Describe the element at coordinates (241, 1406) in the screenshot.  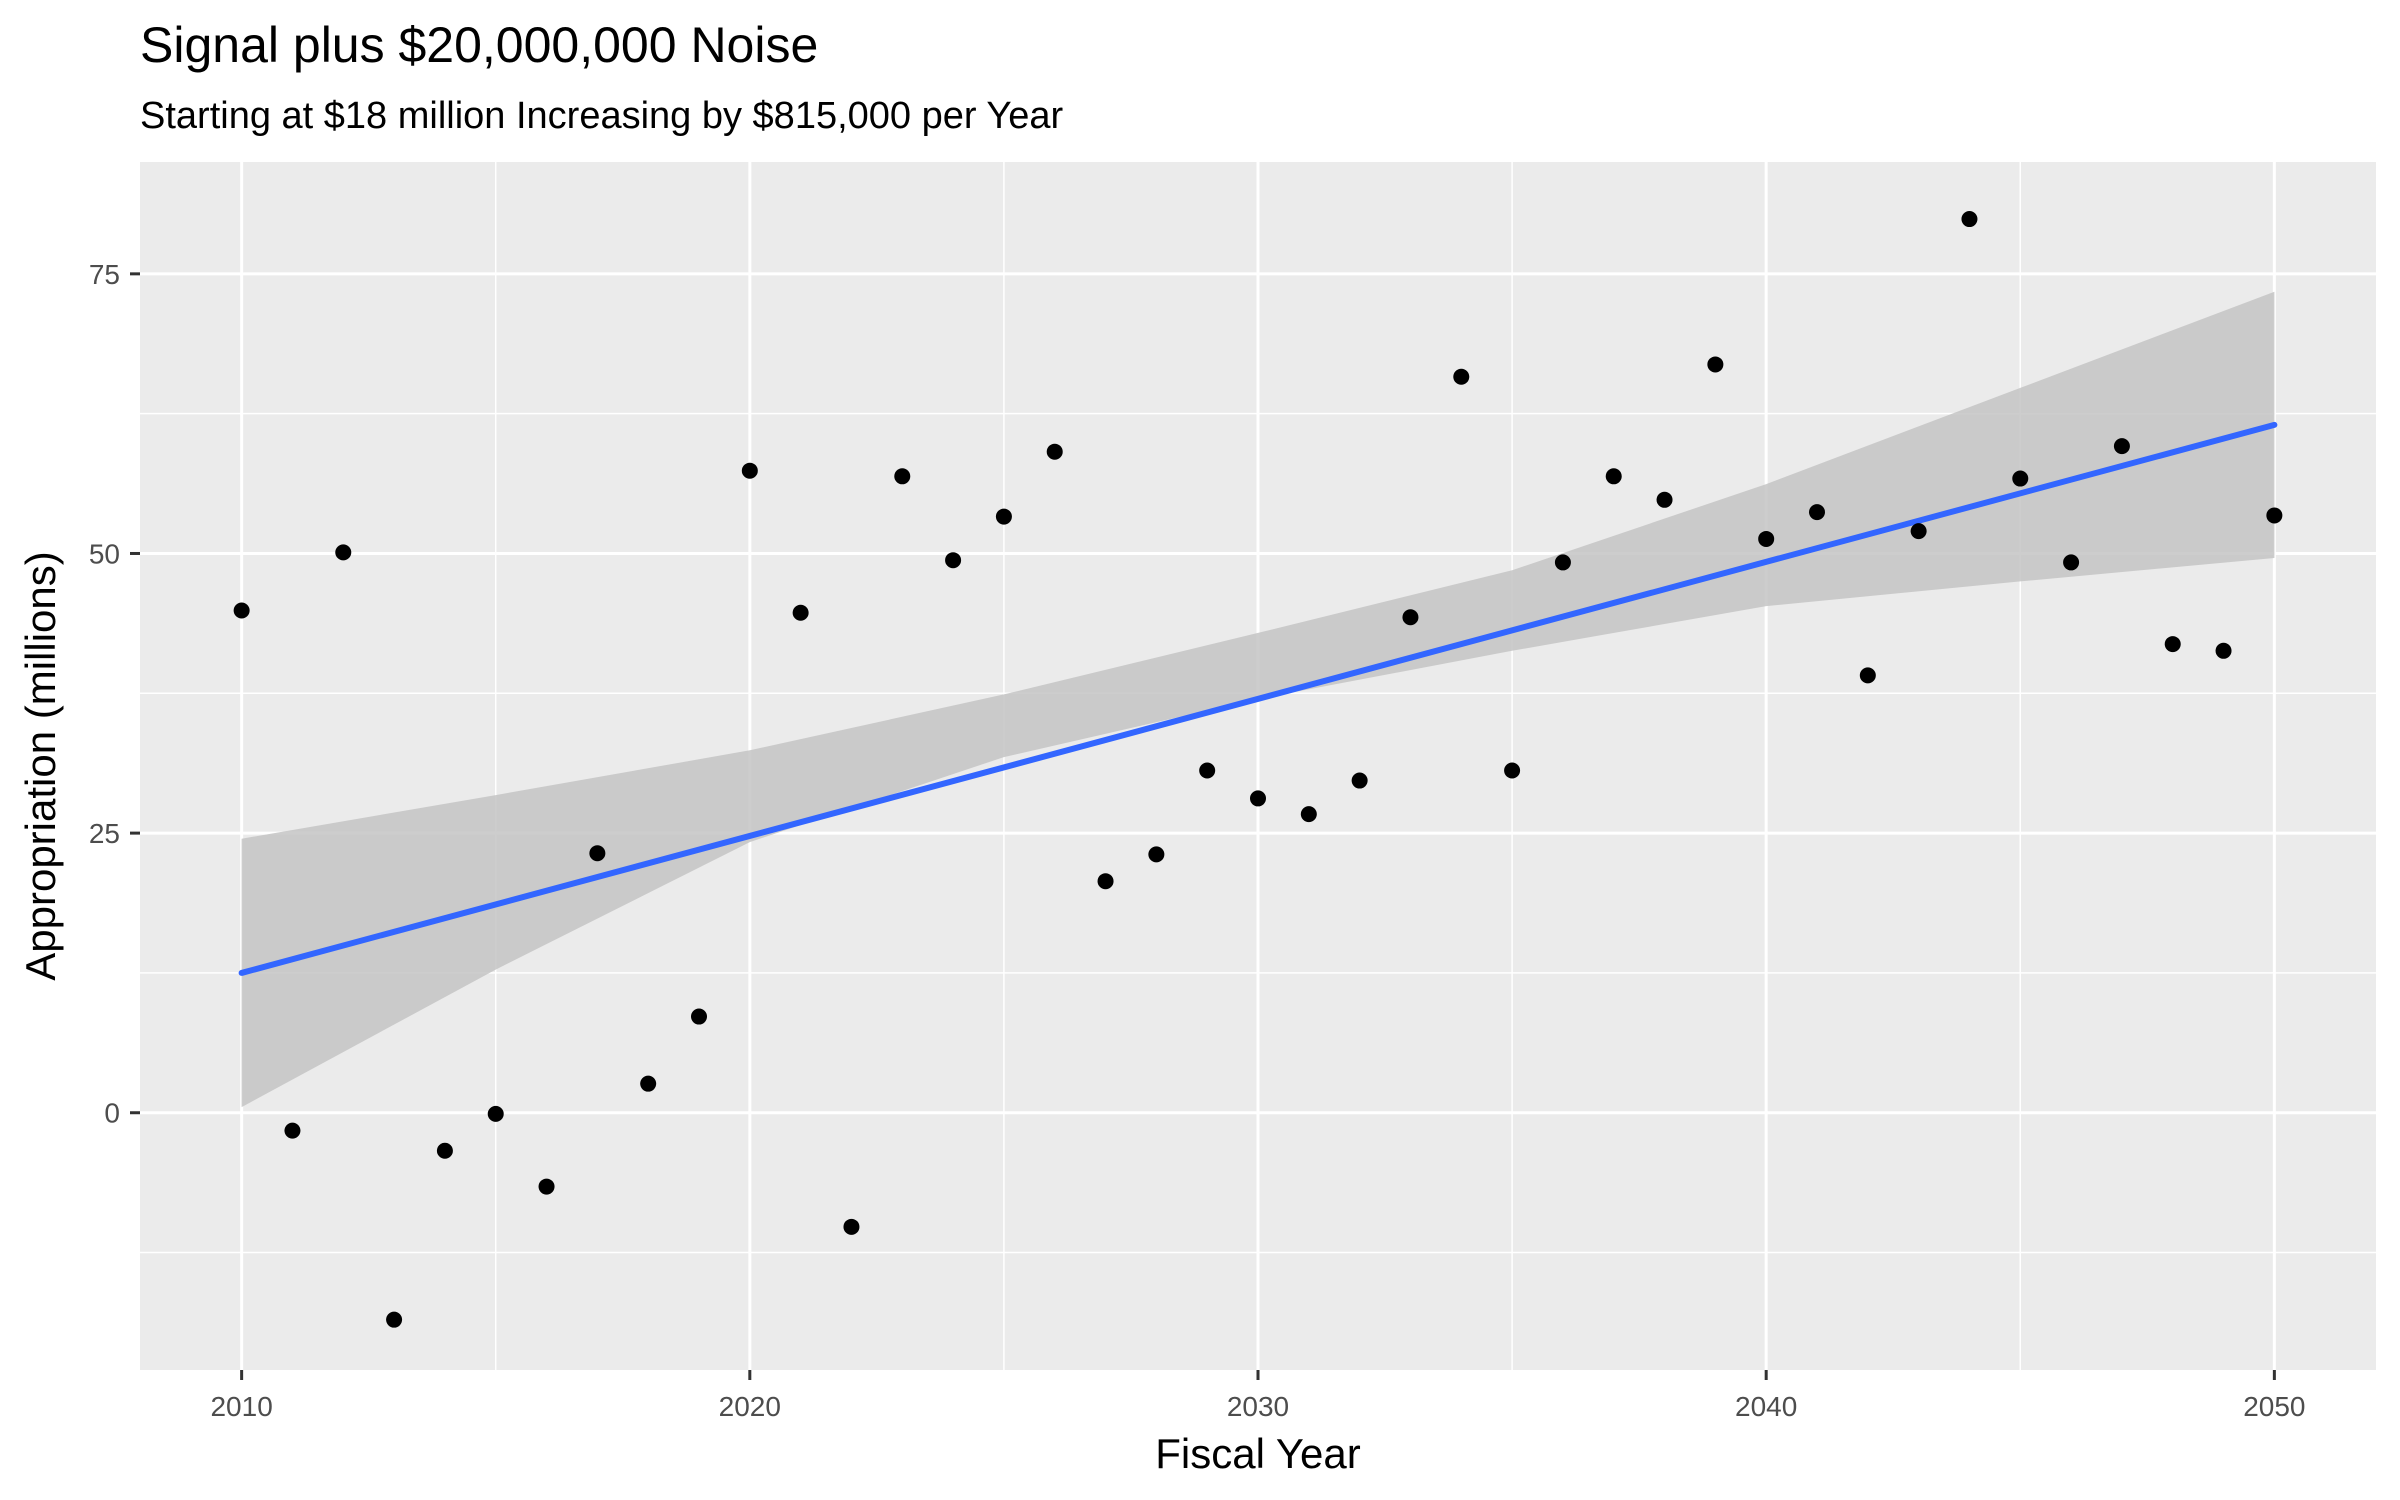
I see `x-tick-label: 2010` at that location.